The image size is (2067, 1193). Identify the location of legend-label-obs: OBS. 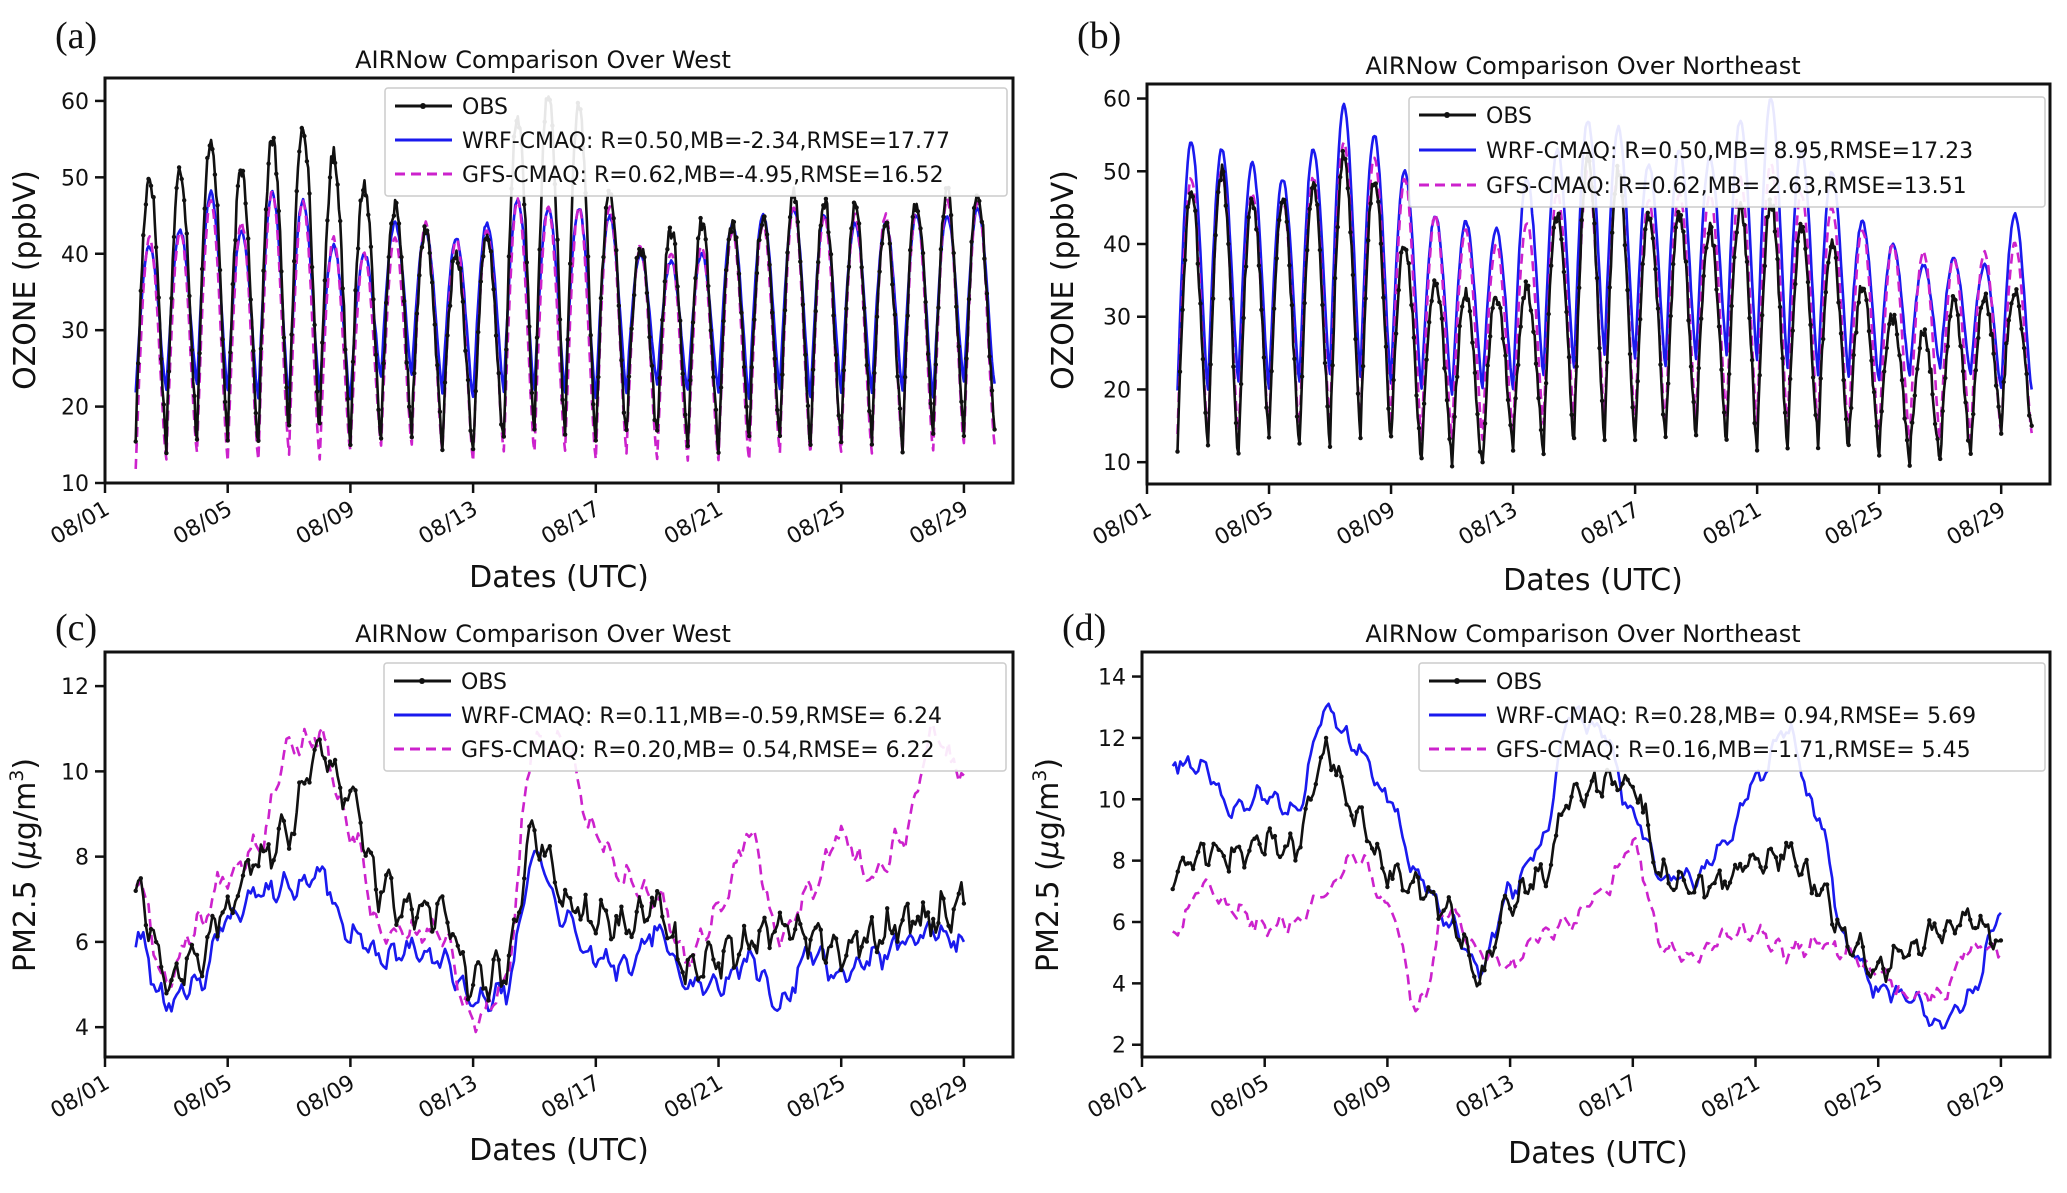
(484, 682).